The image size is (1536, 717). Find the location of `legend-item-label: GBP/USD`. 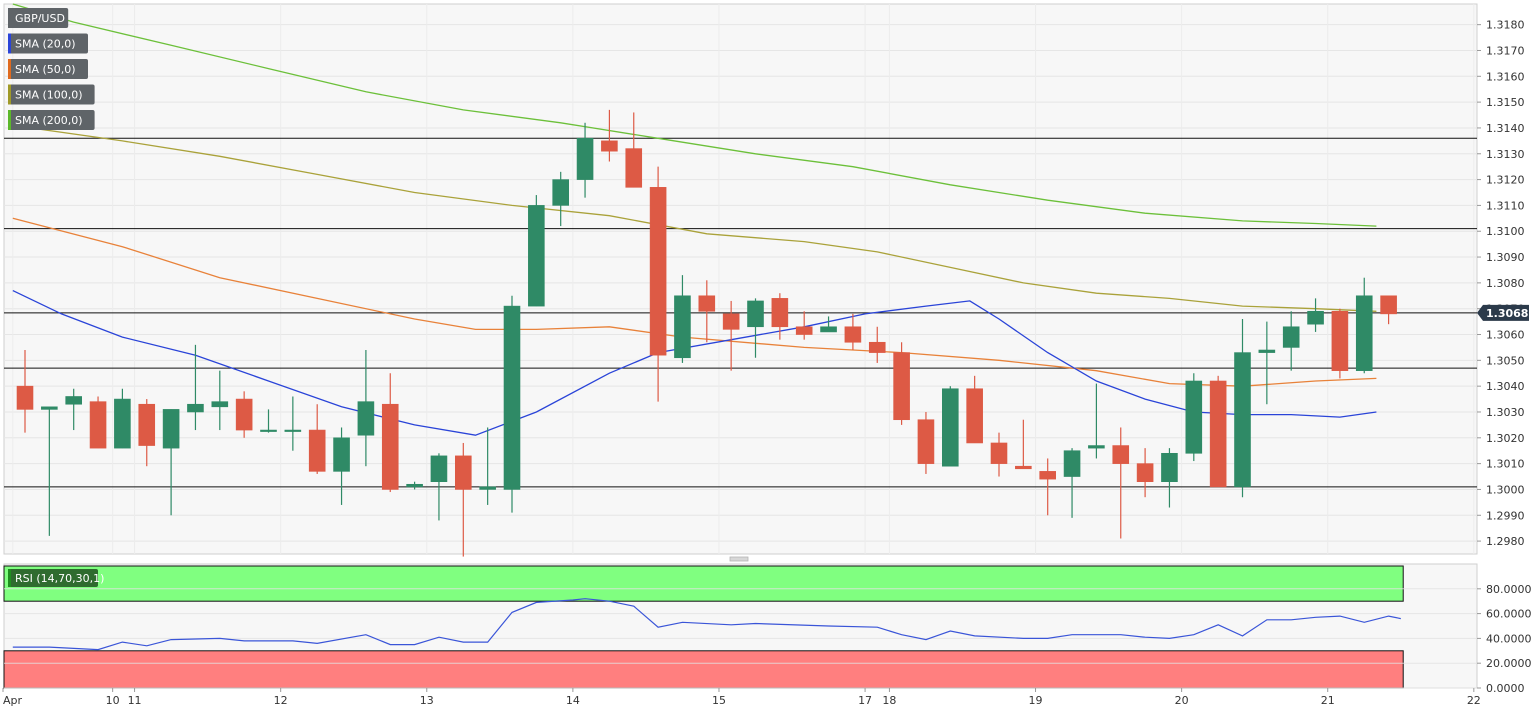

legend-item-label: GBP/USD is located at coordinates (40, 18).